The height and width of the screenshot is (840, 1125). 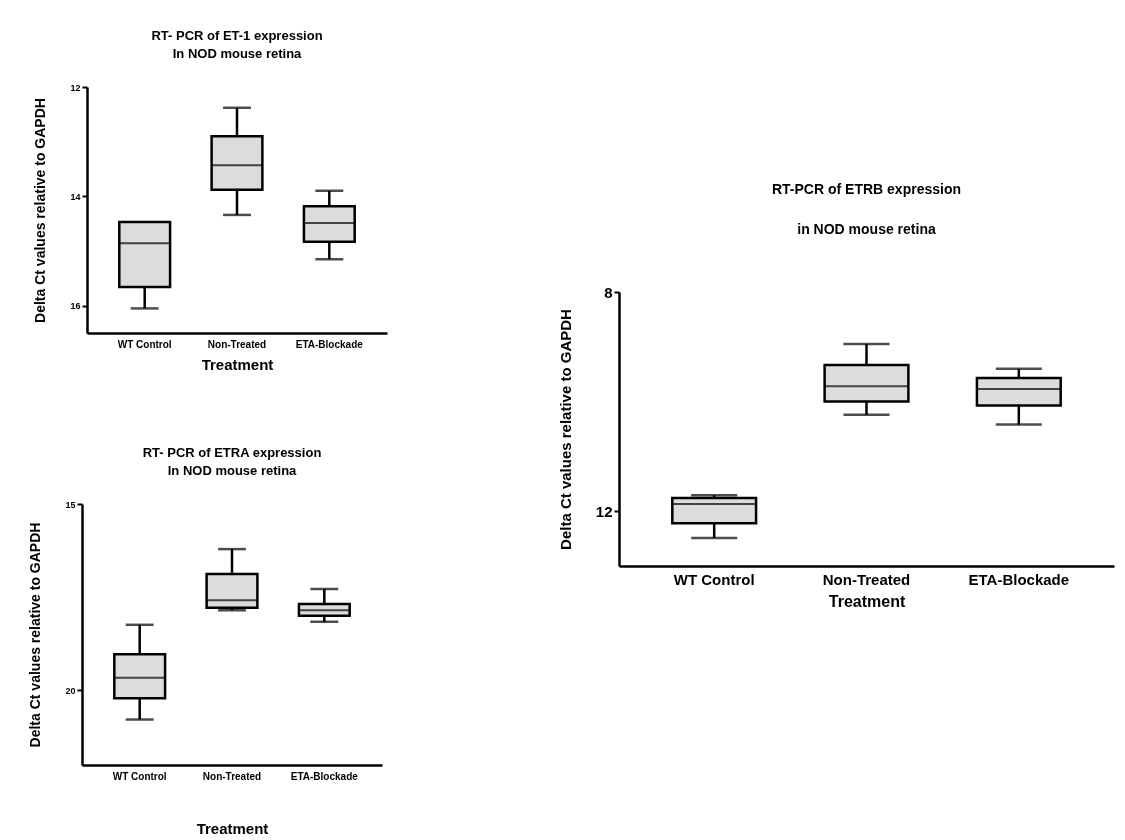 What do you see at coordinates (75, 196) in the screenshot?
I see `y-tick-label: 14` at bounding box center [75, 196].